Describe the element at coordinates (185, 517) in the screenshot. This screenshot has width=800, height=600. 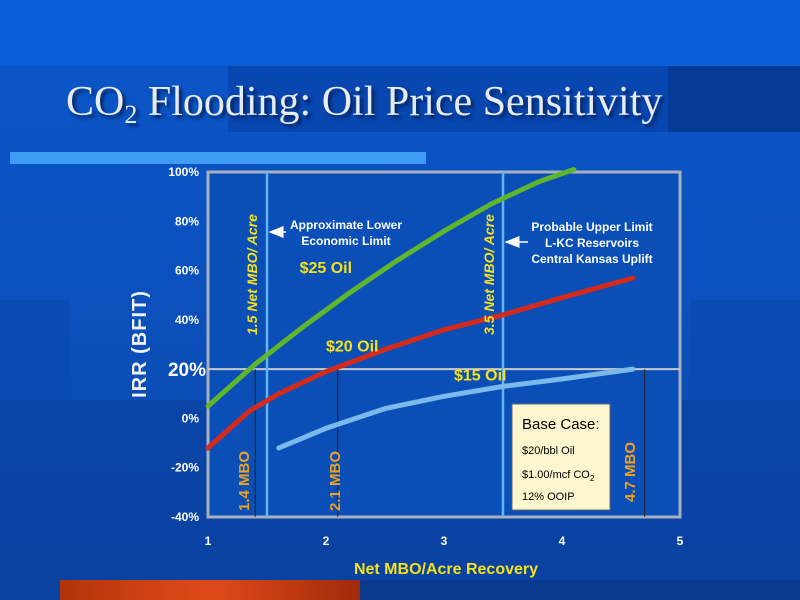
I see `y-tick-label: -40%` at that location.